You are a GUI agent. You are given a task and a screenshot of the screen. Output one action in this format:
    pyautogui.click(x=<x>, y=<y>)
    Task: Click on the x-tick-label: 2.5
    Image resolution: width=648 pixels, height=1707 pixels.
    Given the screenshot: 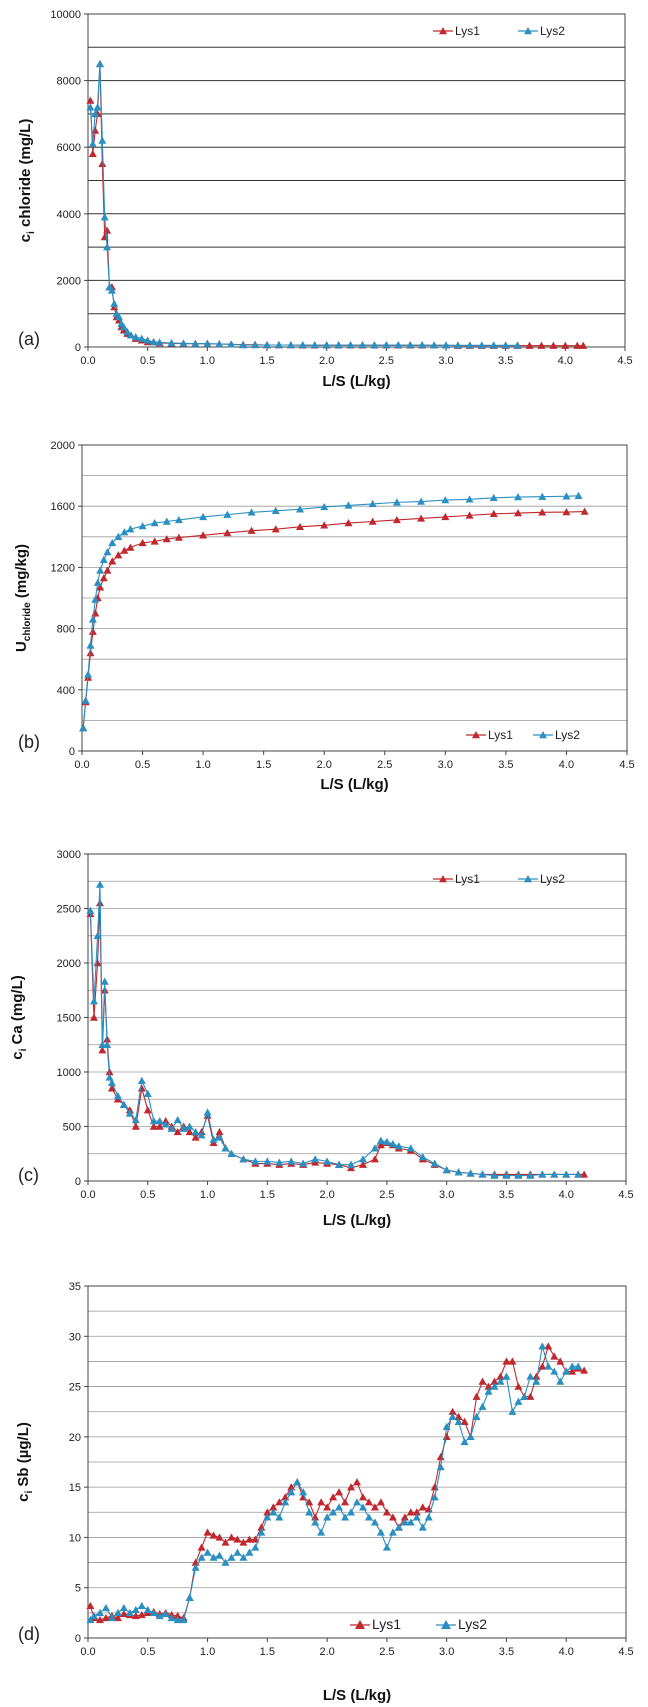 What is the action you would take?
    pyautogui.click(x=386, y=361)
    